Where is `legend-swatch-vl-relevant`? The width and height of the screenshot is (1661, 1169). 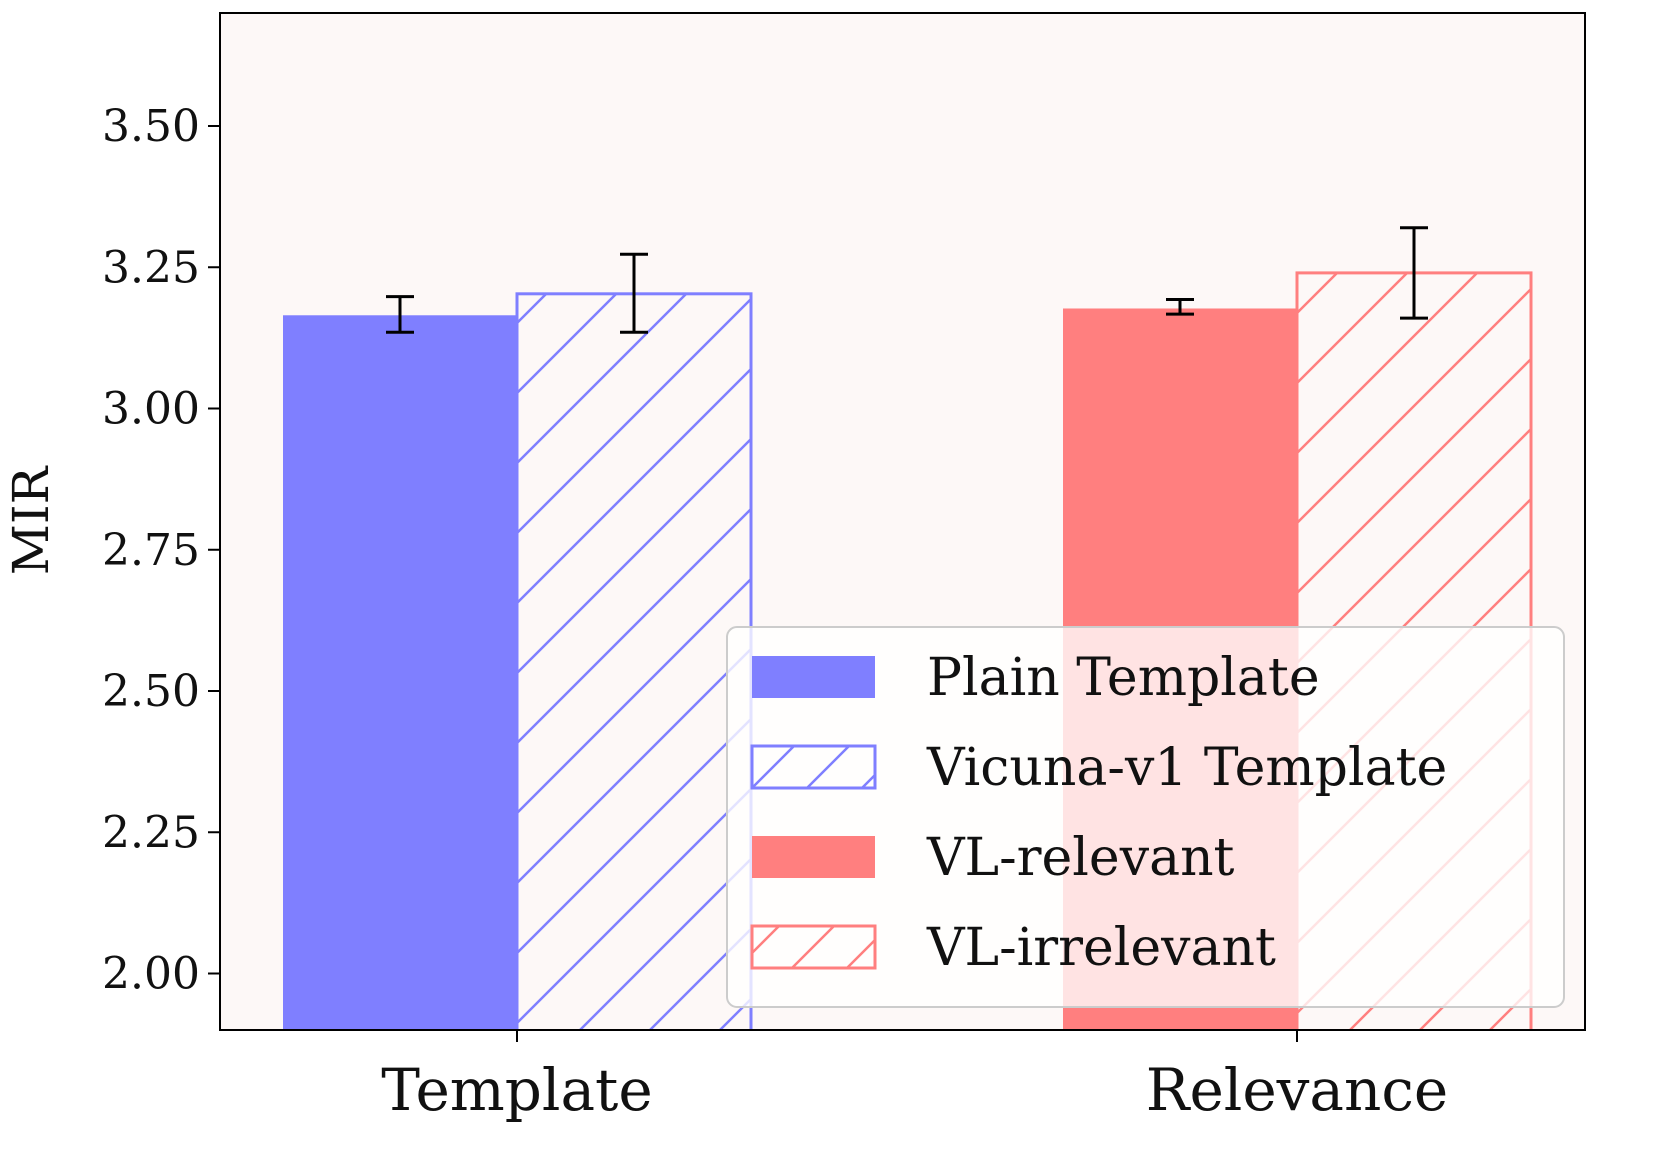 legend-swatch-vl-relevant is located at coordinates (813, 857).